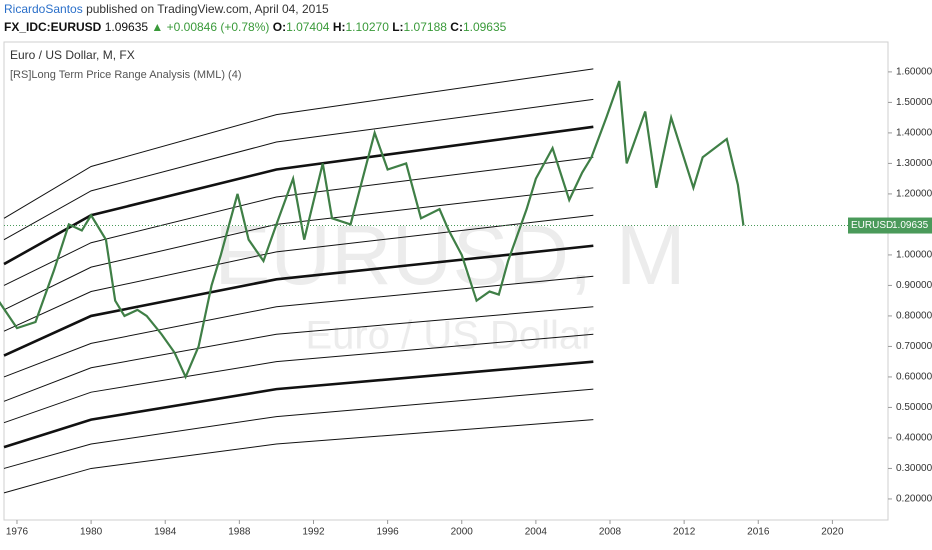 This screenshot has width=932, height=550. I want to click on y-tick-label: 0.70000, so click(914, 346).